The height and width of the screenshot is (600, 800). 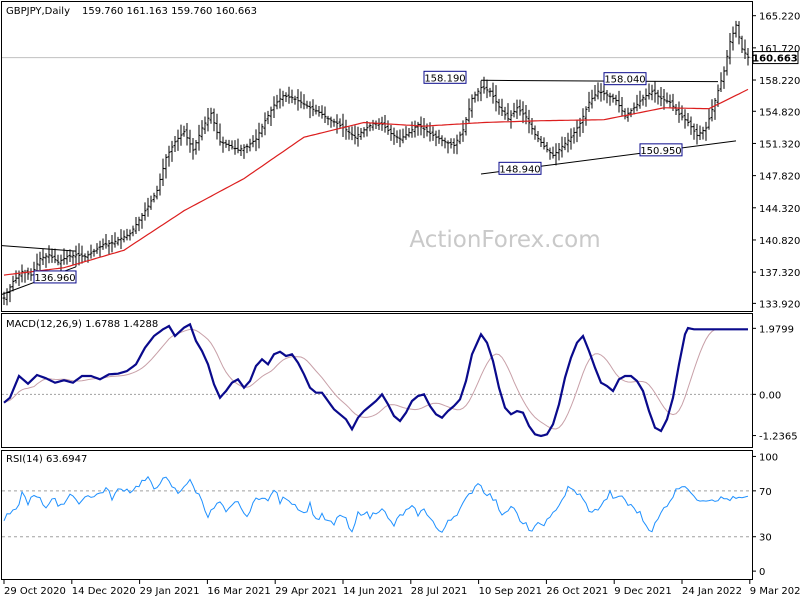 I want to click on rsi-y-tick-label: 70, so click(x=765, y=492).